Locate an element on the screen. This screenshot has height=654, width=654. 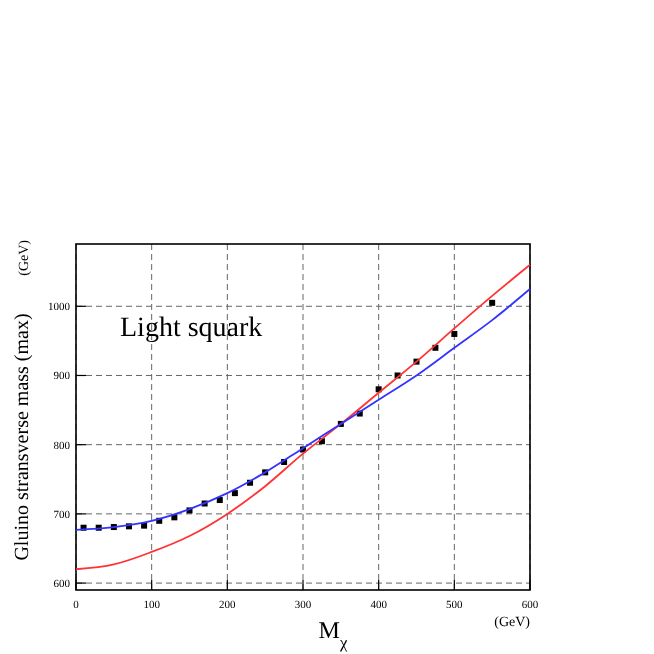
x-axis-title: M$_{χ}$ is located at coordinates (333, 633).